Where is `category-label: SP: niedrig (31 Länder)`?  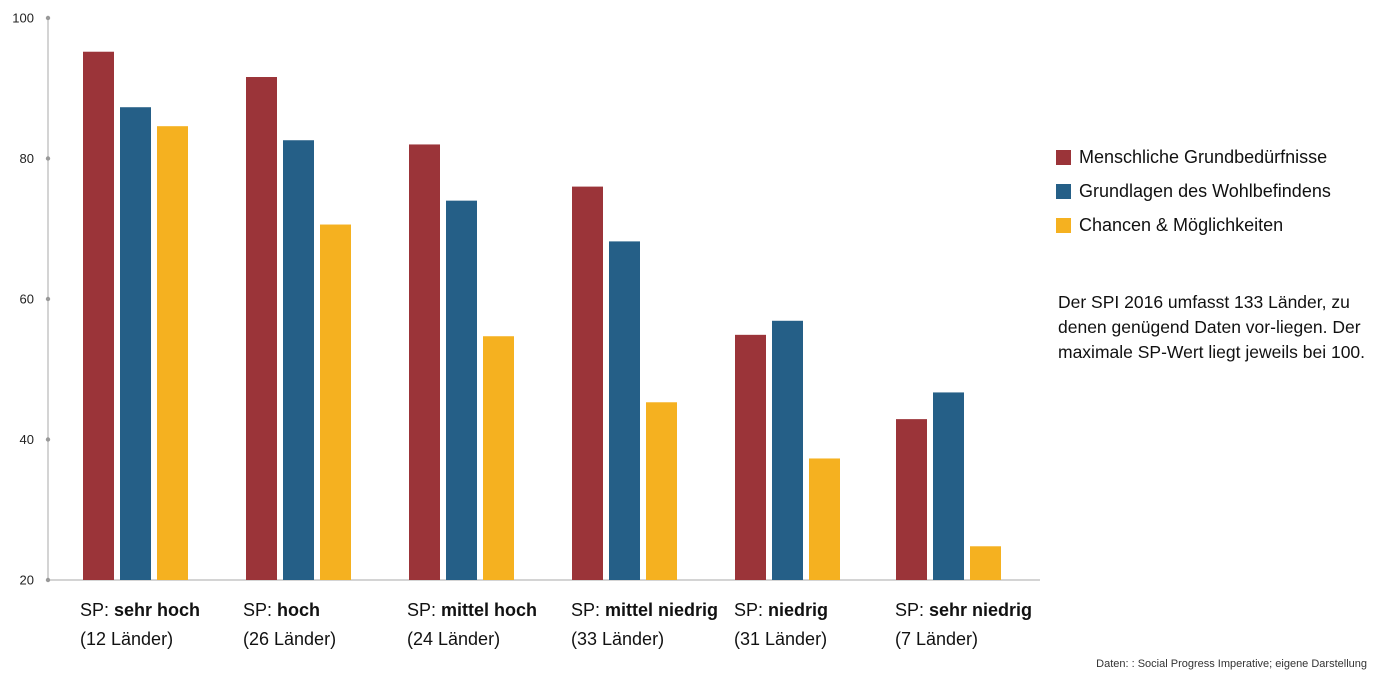 category-label: SP: niedrig (31 Länder) is located at coordinates (781, 624).